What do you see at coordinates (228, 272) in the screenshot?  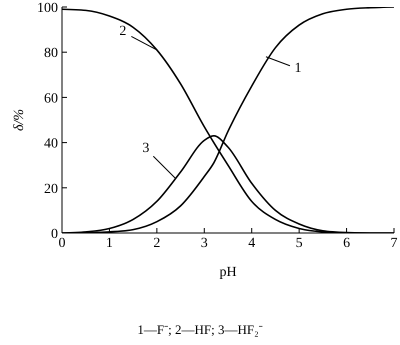 I see `x-axis-title: pH` at bounding box center [228, 272].